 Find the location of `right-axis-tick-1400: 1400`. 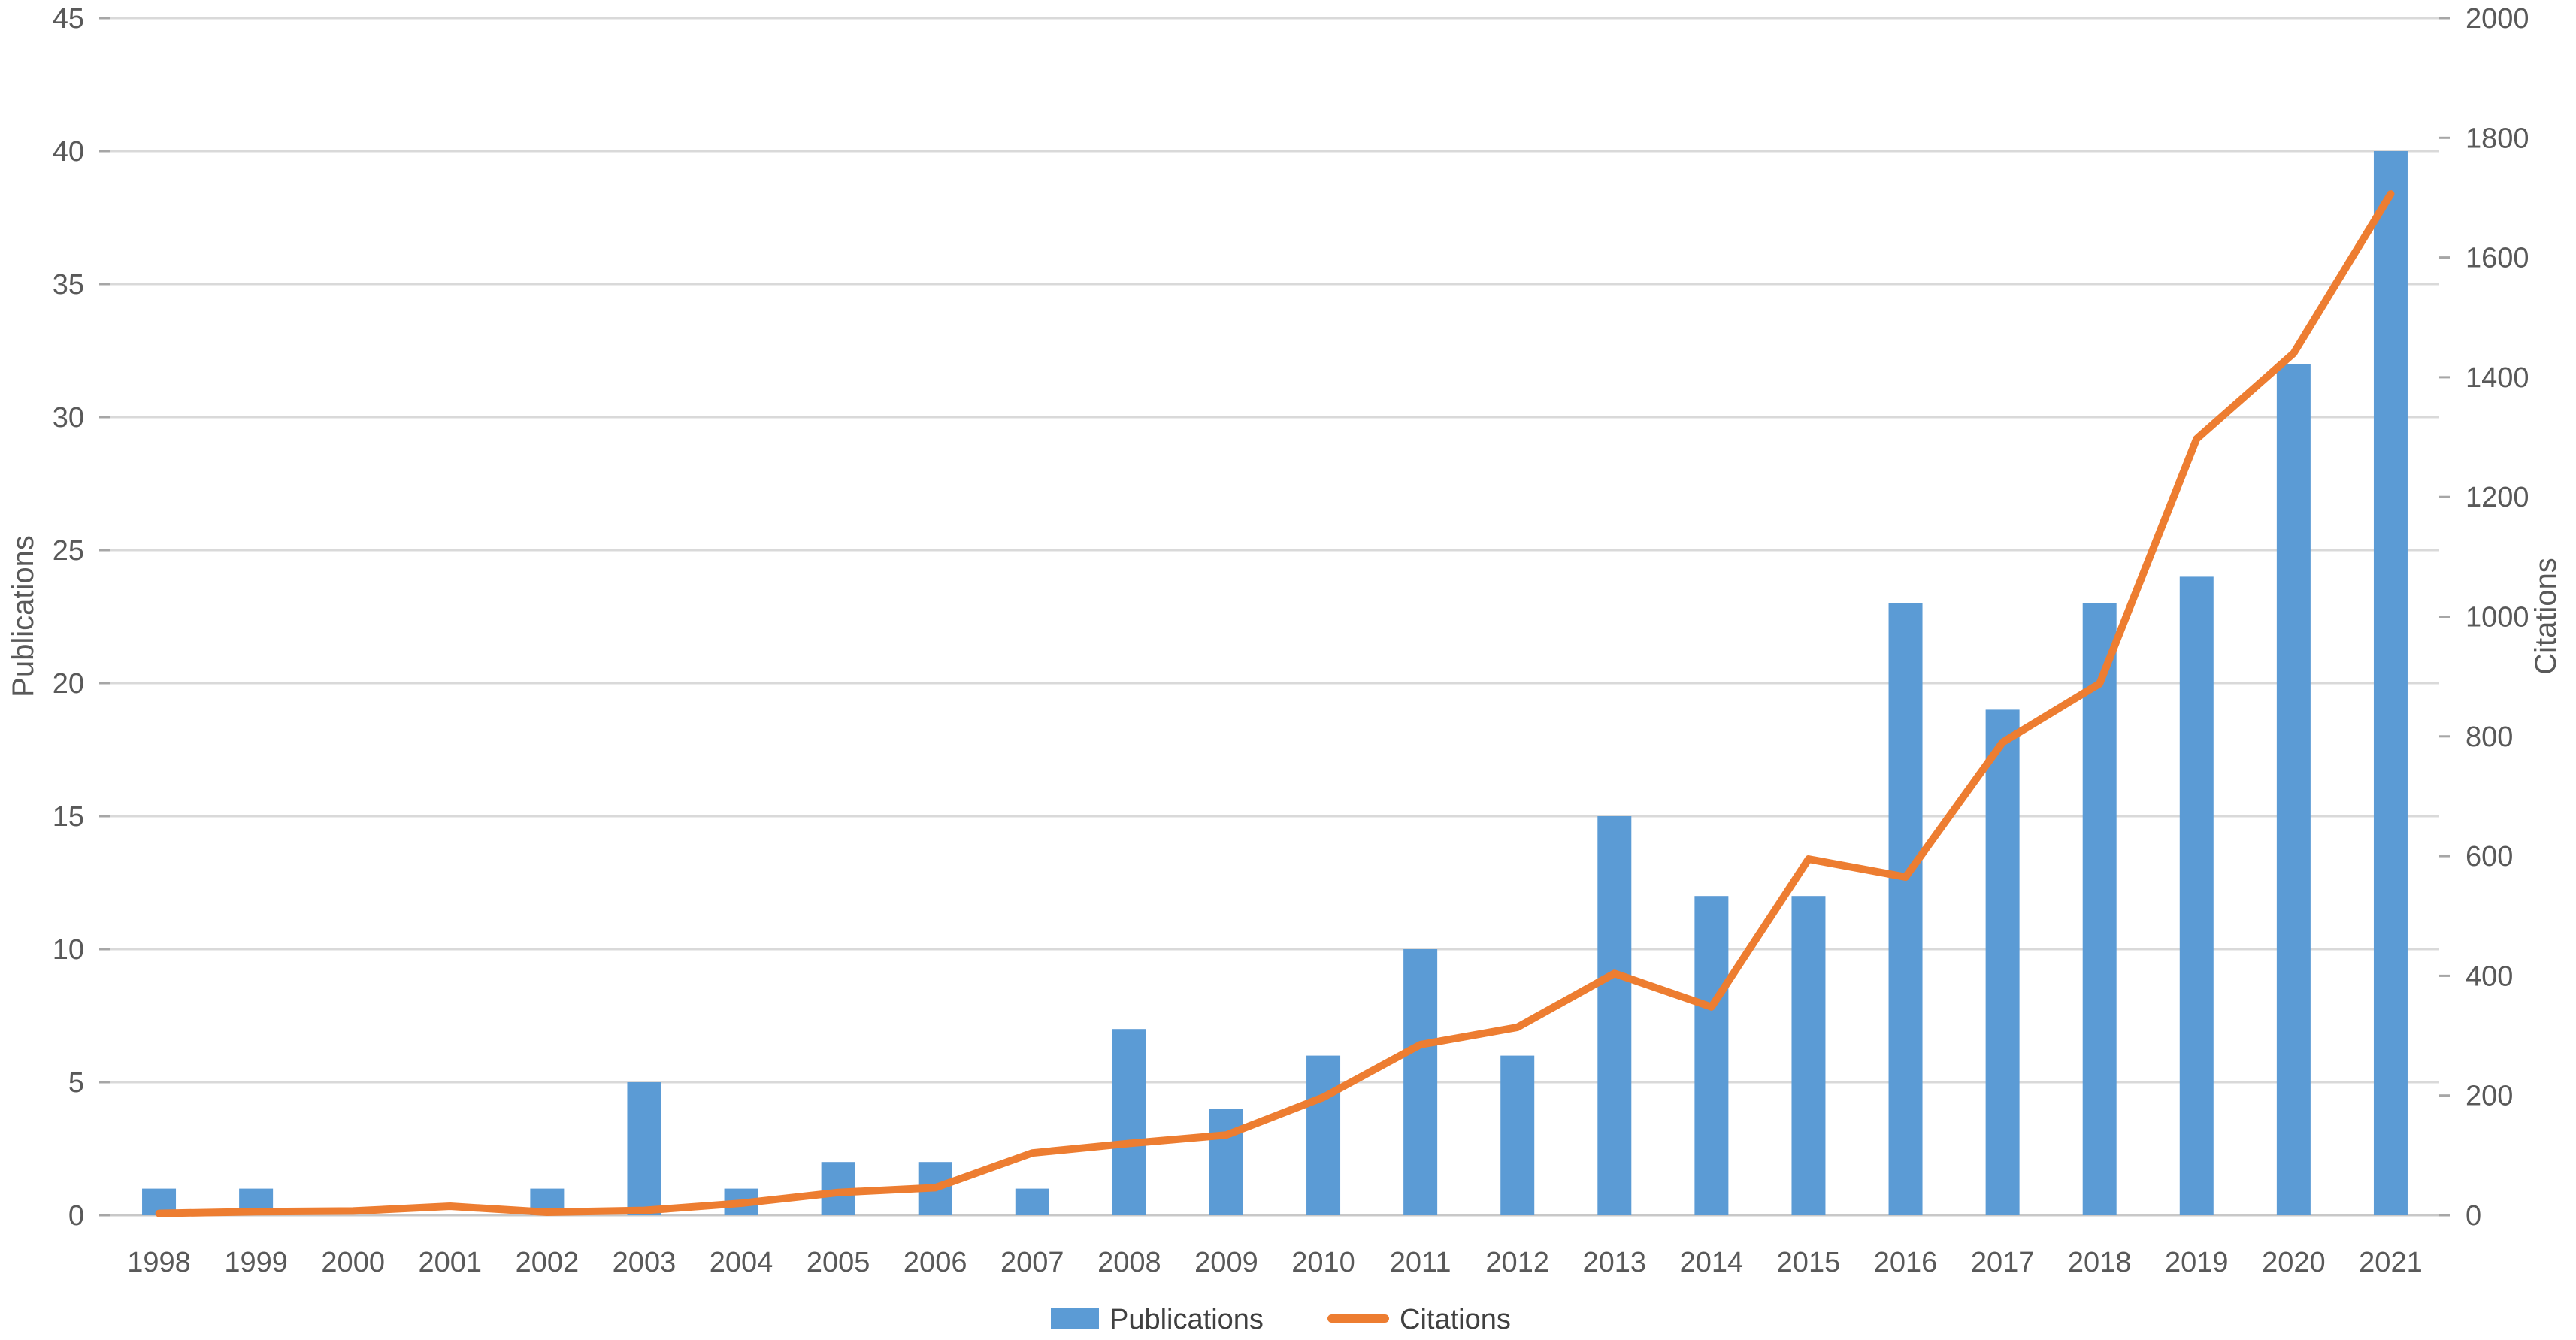

right-axis-tick-1400: 1400 is located at coordinates (2497, 378).